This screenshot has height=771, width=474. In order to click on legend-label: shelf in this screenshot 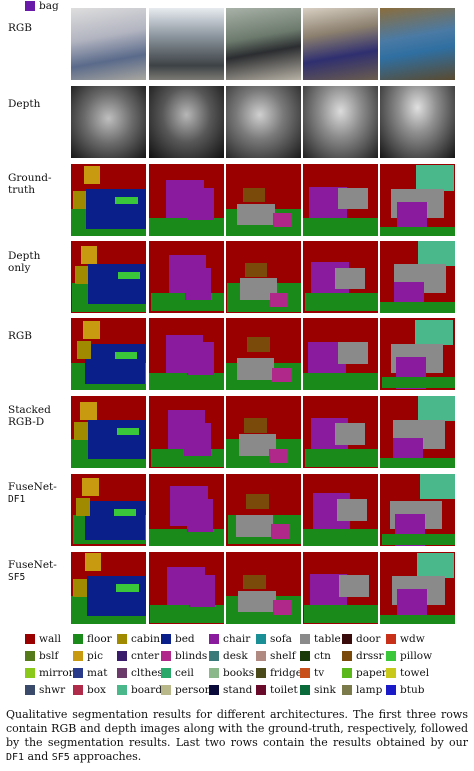, I will do `click(283, 656)`.